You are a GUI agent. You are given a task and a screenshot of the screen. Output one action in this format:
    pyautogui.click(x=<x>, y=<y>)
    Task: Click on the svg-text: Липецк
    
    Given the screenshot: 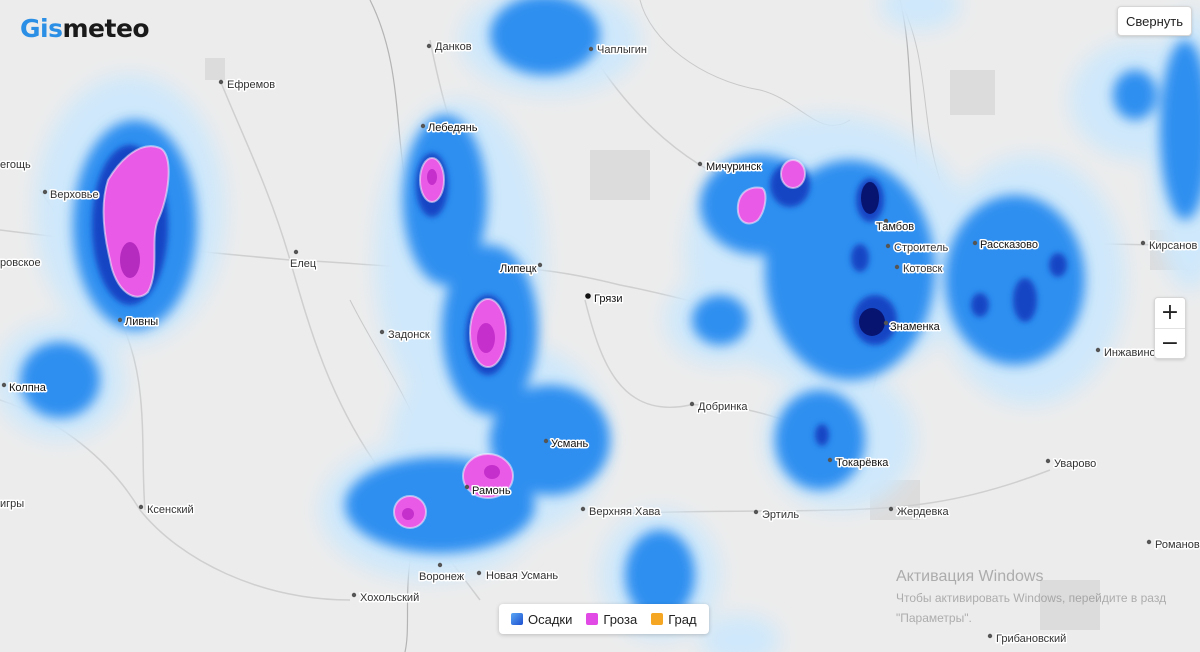 What is the action you would take?
    pyautogui.click(x=518, y=269)
    